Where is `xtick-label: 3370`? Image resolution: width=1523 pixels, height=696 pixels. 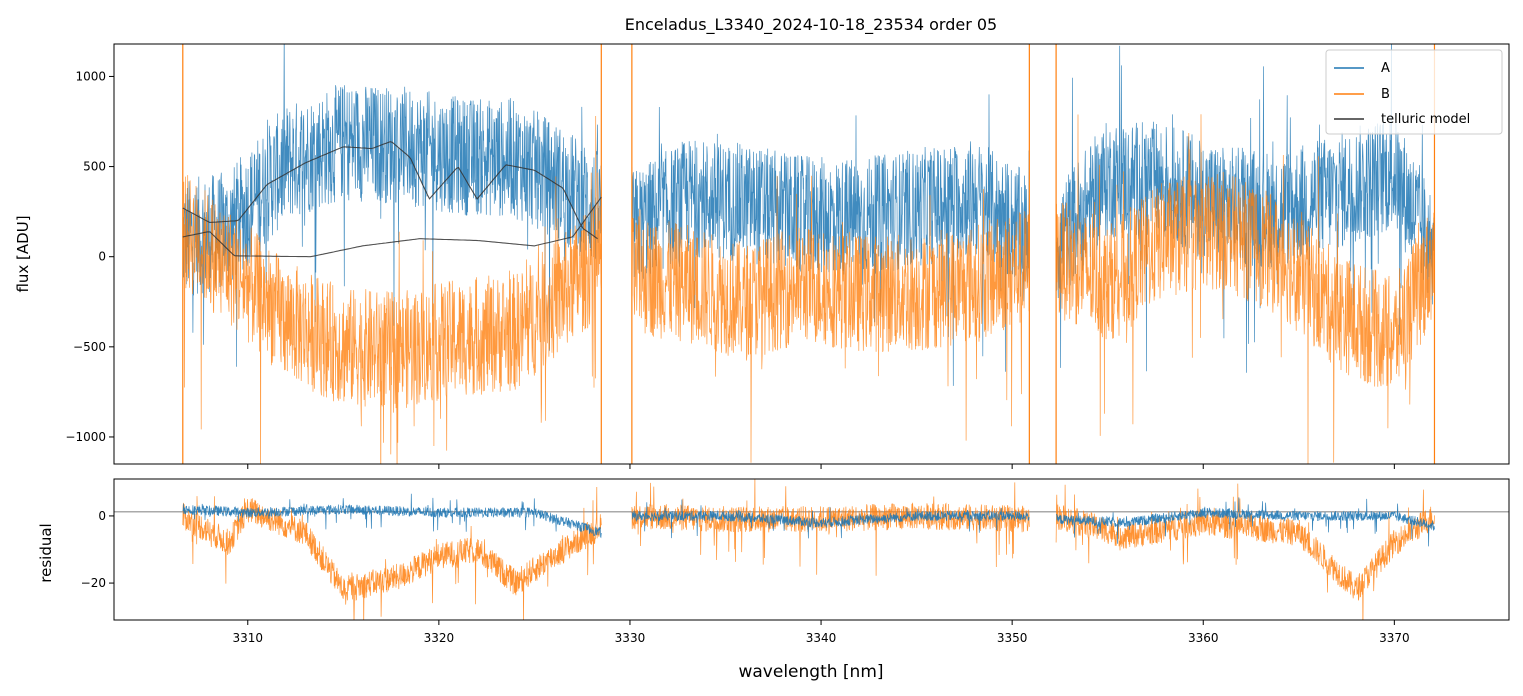 xtick-label: 3370 is located at coordinates (1394, 638).